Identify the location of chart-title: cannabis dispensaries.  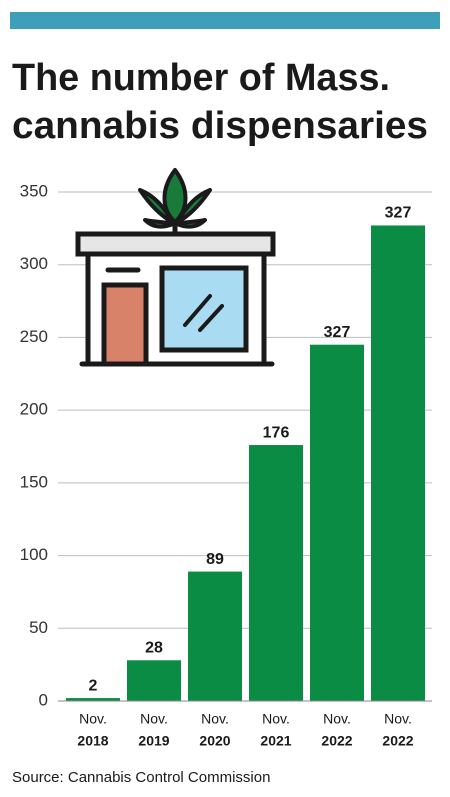
(220, 126).